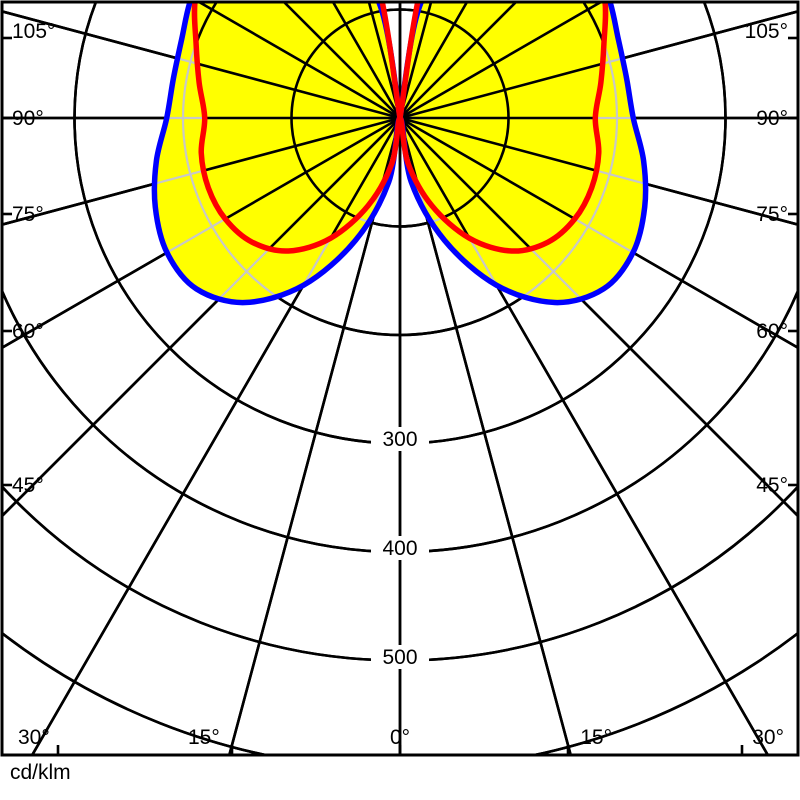  What do you see at coordinates (766, 31) in the screenshot?
I see `angle-label-right-105: 105°` at bounding box center [766, 31].